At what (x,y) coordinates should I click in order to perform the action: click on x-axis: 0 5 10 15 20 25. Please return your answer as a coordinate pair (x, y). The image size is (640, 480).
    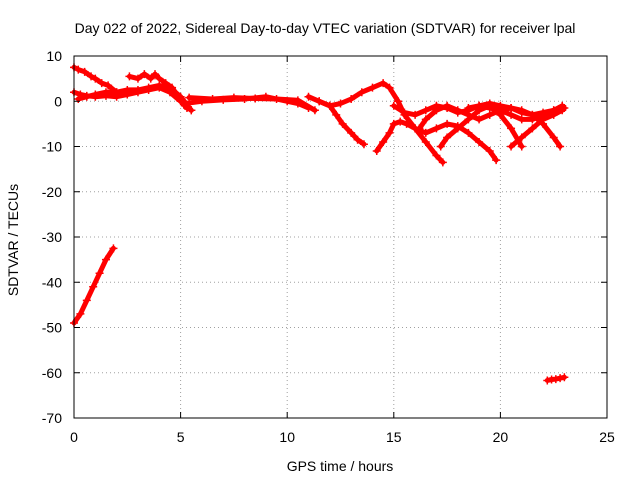
    Looking at the image, I should click on (342, 437).